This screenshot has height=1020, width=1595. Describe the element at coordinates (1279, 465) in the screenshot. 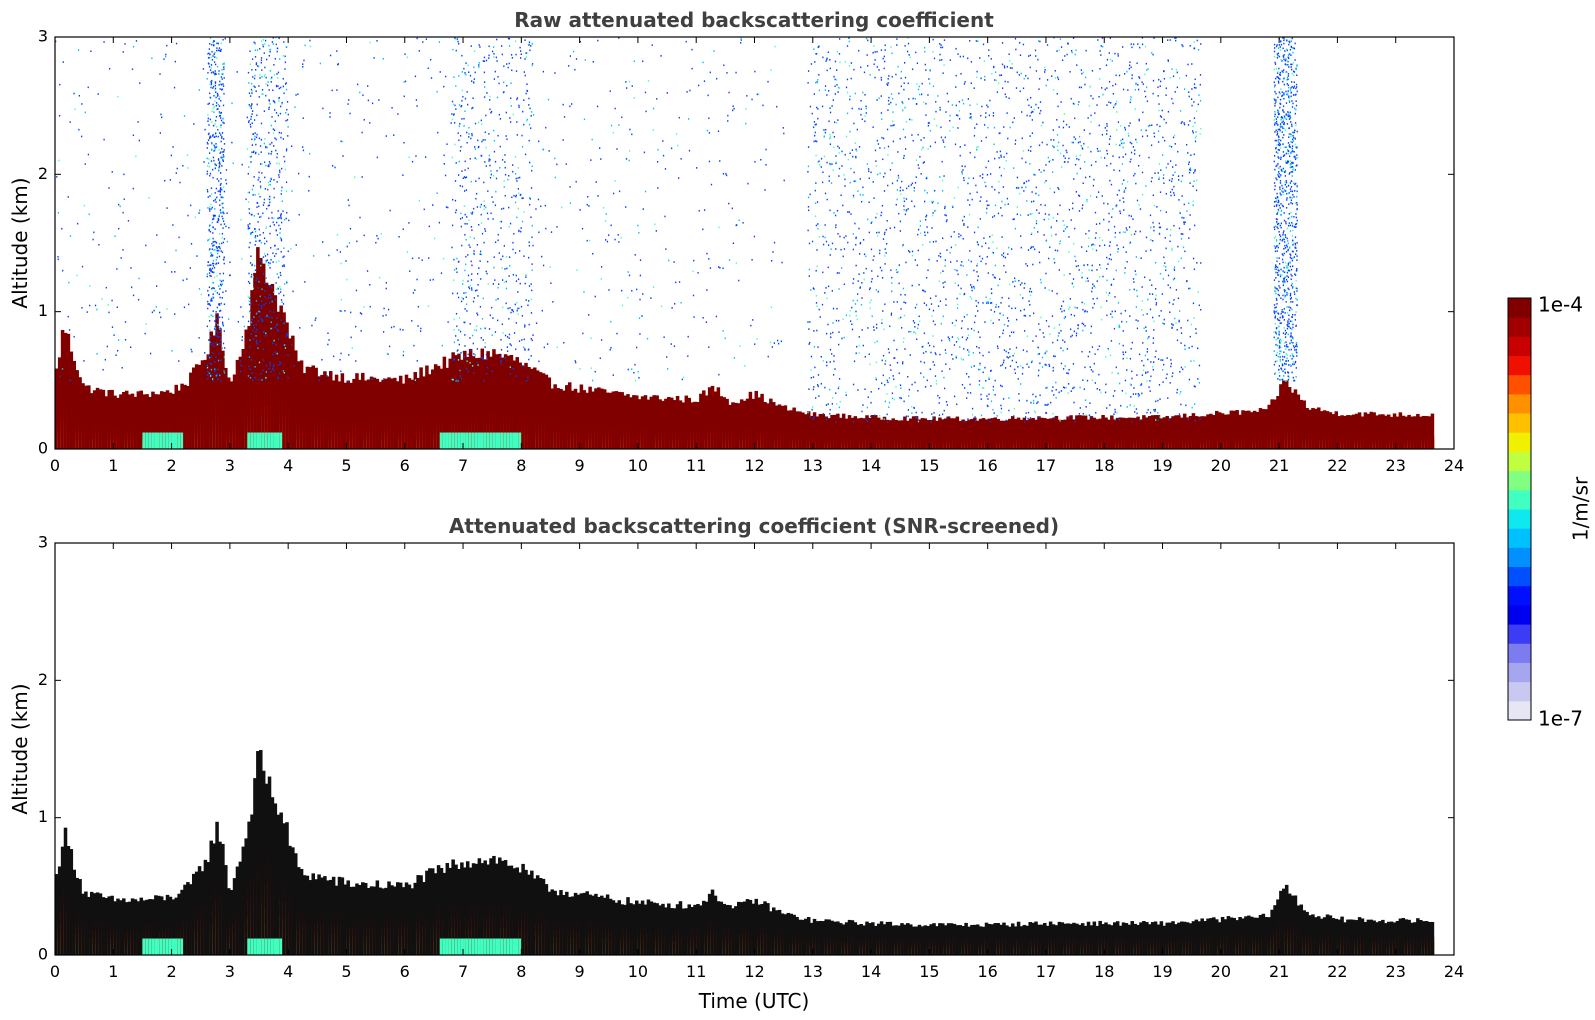

I see `x-tick-label: 21` at that location.